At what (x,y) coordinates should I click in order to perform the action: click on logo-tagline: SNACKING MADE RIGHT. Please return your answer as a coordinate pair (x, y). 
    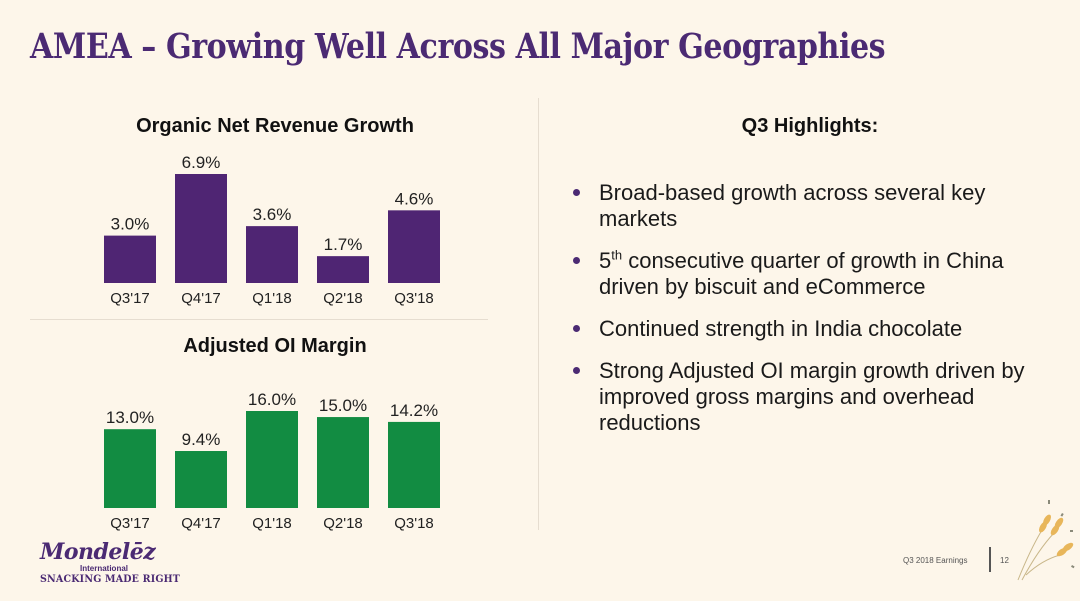
    Looking at the image, I should click on (110, 579).